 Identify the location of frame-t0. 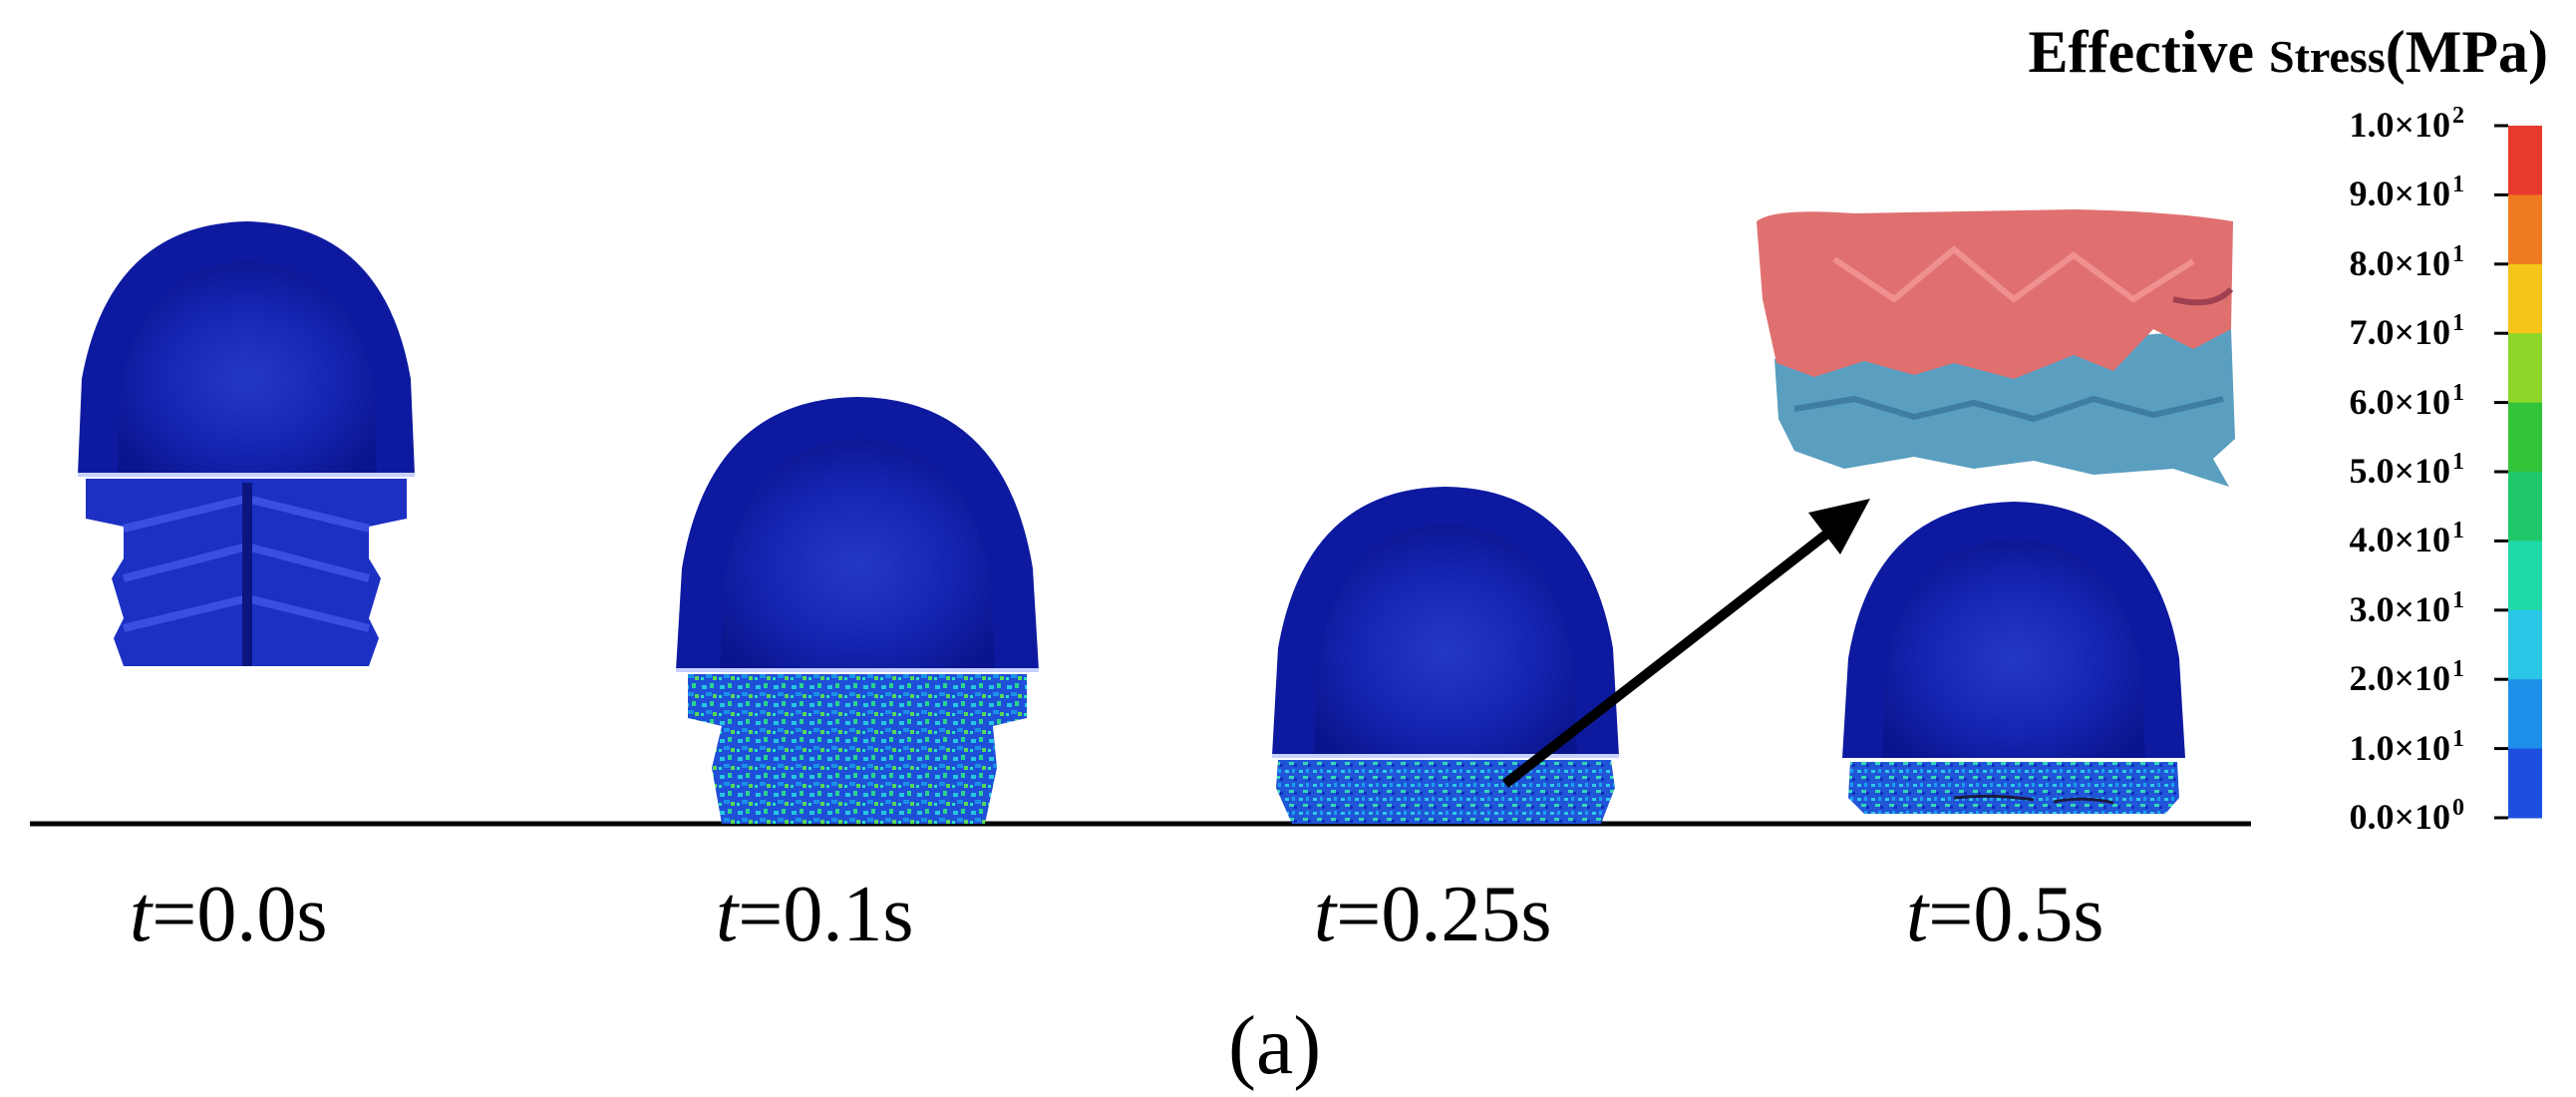
(246, 443).